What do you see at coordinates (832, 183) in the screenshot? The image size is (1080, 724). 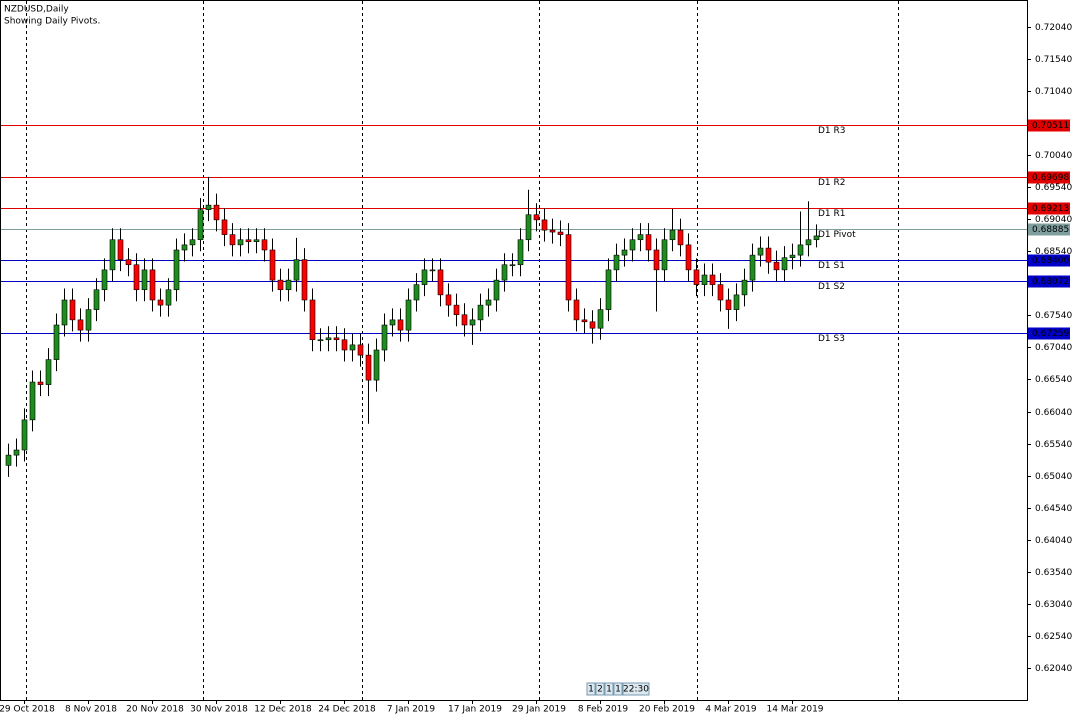 I see `pivot-name: D1 R2` at bounding box center [832, 183].